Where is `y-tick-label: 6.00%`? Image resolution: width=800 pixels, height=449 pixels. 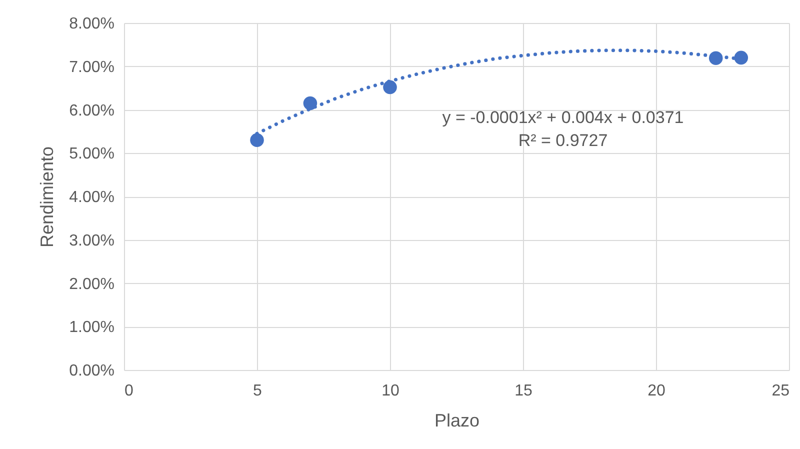
y-tick-label: 6.00% is located at coordinates (91, 111).